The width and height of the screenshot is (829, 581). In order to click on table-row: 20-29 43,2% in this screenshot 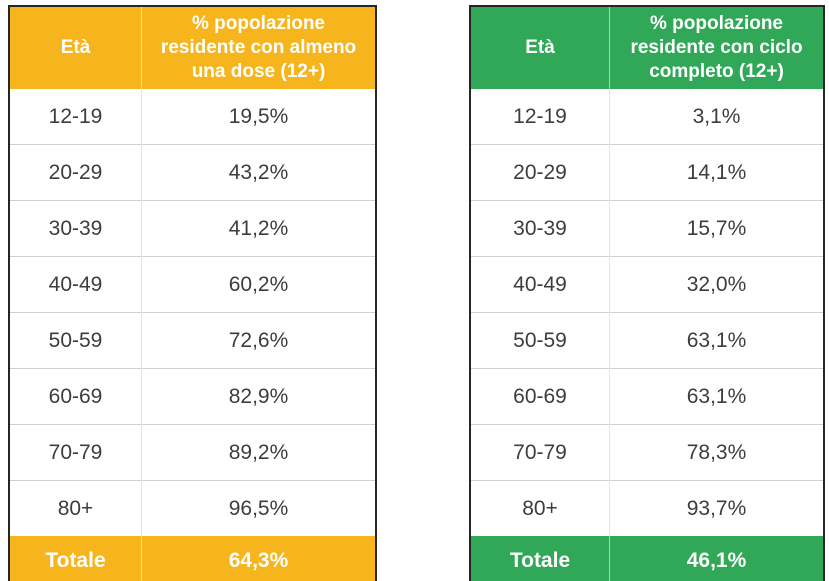, I will do `click(192, 172)`.